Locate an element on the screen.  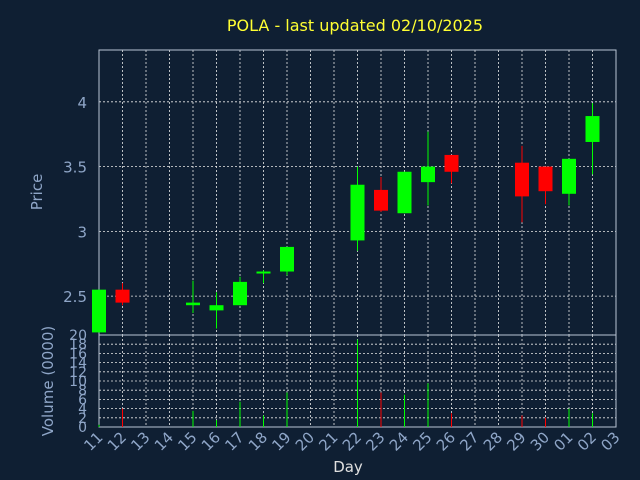
x-tick-label: 16 is located at coordinates (211, 441).